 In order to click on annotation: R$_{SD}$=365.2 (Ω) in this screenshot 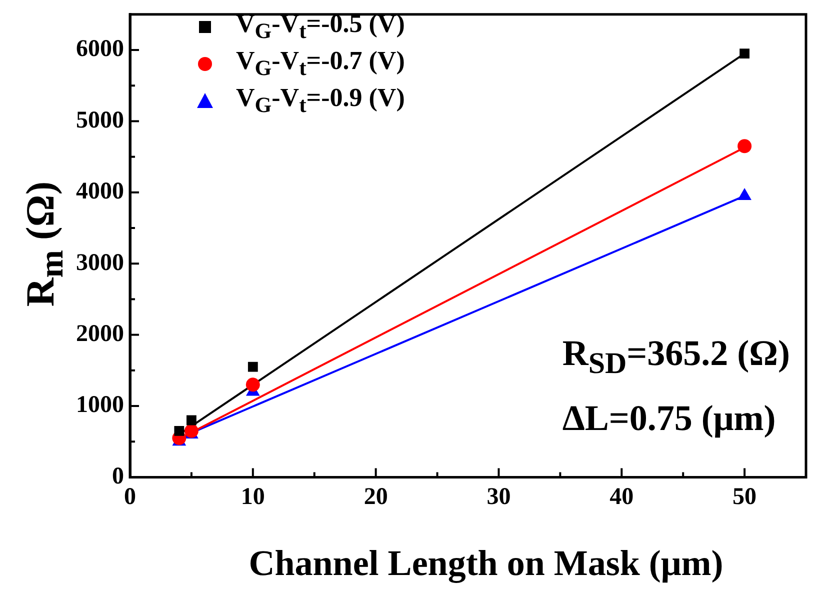, I will do `click(676, 357)`.